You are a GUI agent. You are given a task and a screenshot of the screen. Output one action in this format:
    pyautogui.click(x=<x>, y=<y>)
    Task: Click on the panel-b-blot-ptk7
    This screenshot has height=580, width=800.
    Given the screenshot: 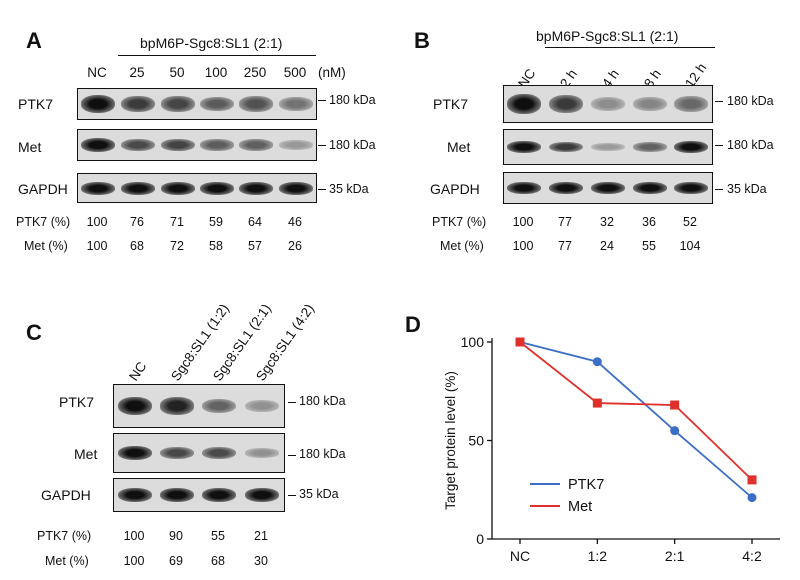 What is the action you would take?
    pyautogui.click(x=608, y=104)
    